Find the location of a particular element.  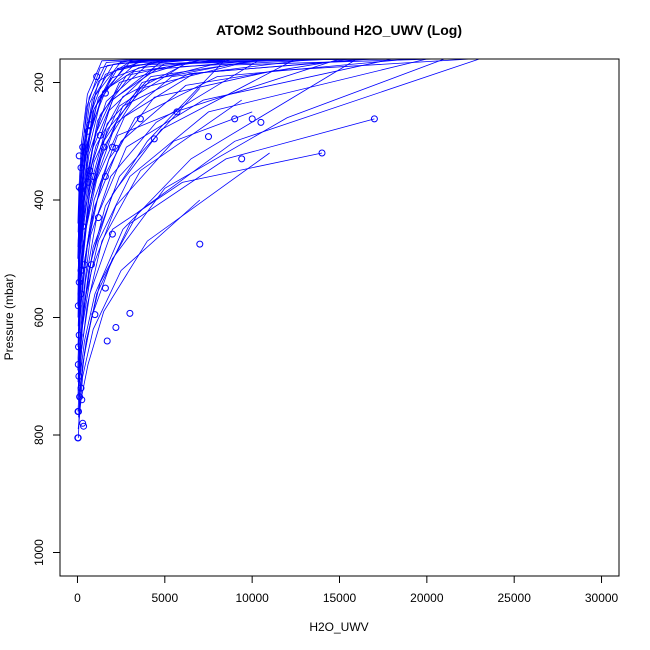

y-tick-label: 1000 is located at coordinates (39, 552).